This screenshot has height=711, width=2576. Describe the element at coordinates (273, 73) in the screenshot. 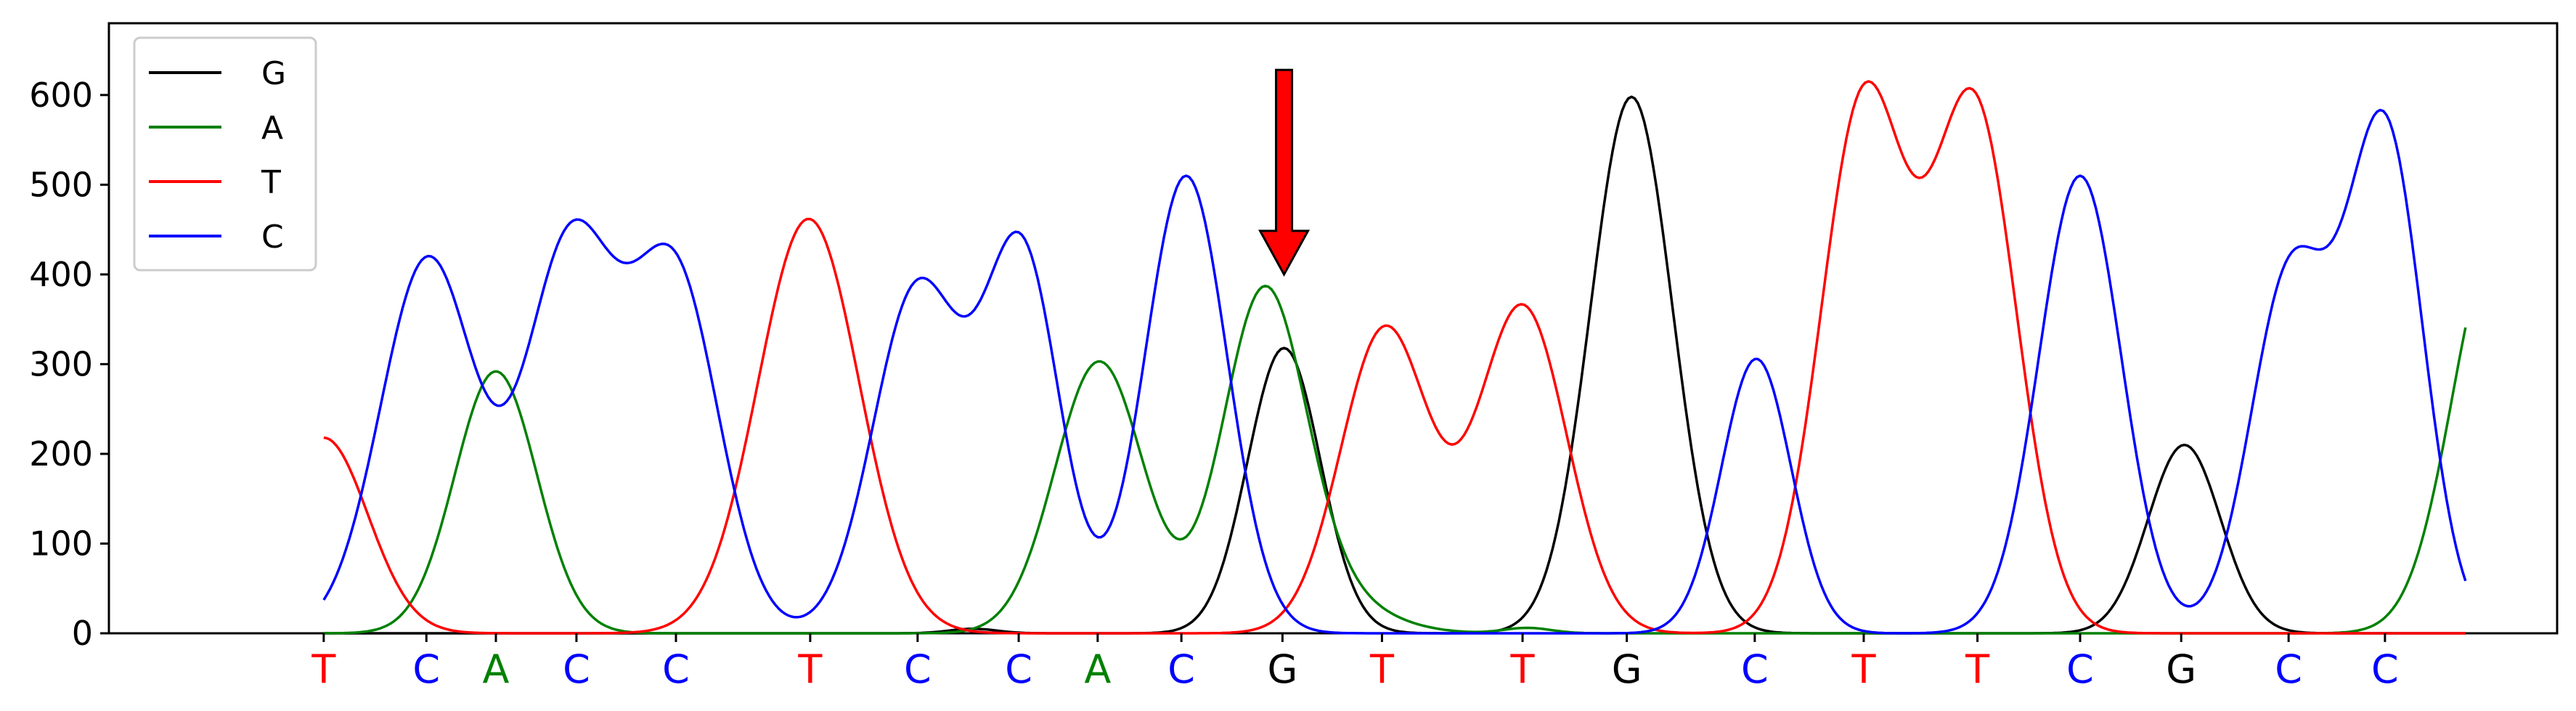

I see `legend-label-G: G` at that location.